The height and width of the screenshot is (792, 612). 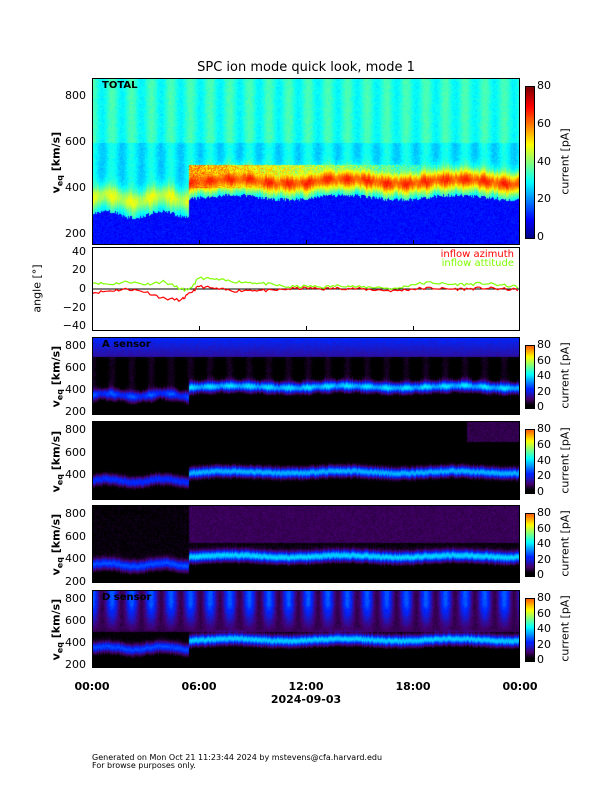 What do you see at coordinates (306, 686) in the screenshot?
I see `x-tick-label: 12:00` at bounding box center [306, 686].